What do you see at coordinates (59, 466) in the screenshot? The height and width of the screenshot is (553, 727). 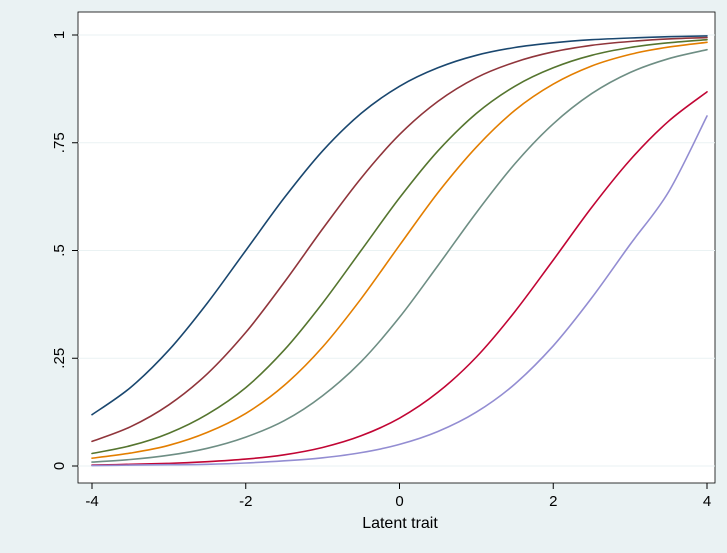 I see `y-tick-label: 0` at bounding box center [59, 466].